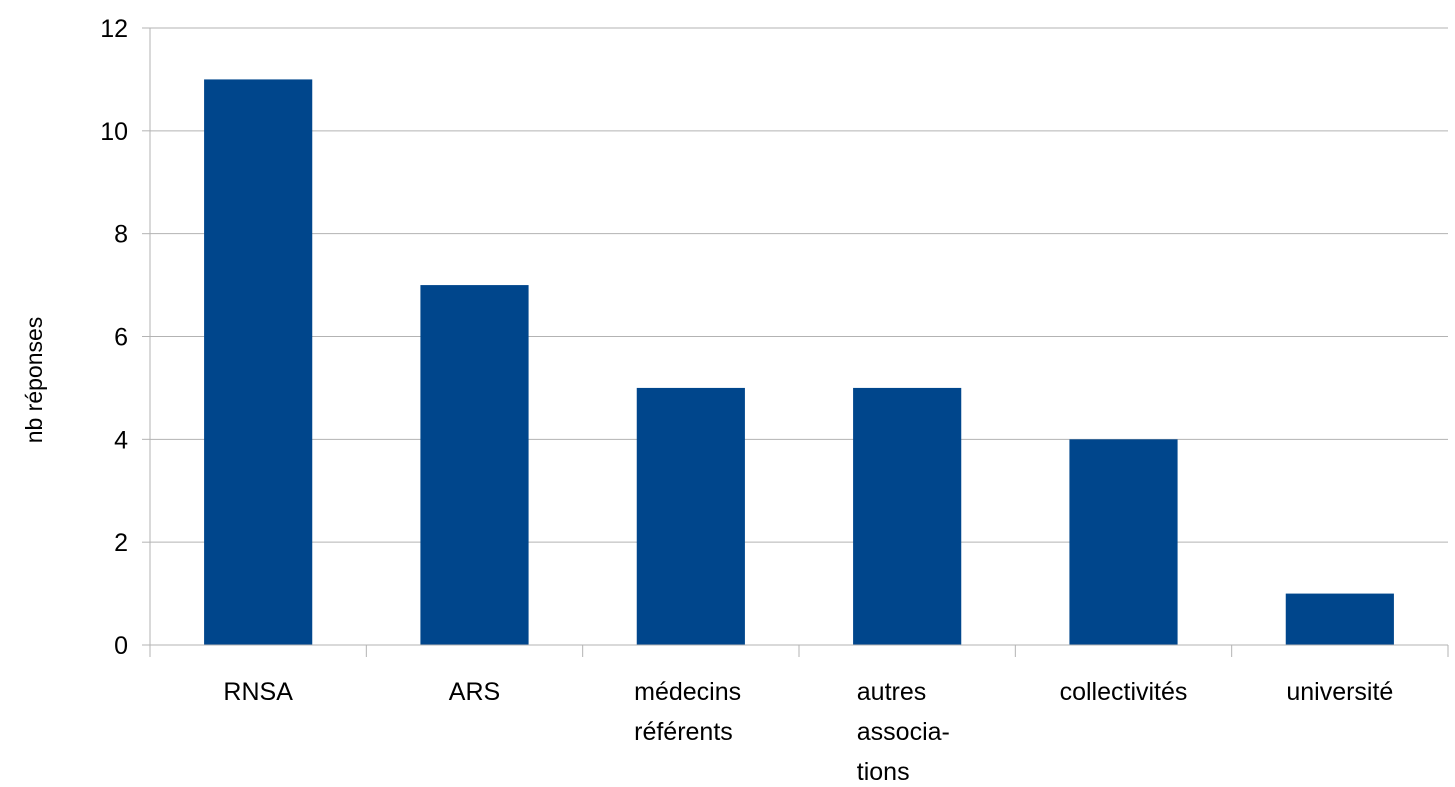  Describe the element at coordinates (121, 440) in the screenshot. I see `y-tick-label: 4` at that location.